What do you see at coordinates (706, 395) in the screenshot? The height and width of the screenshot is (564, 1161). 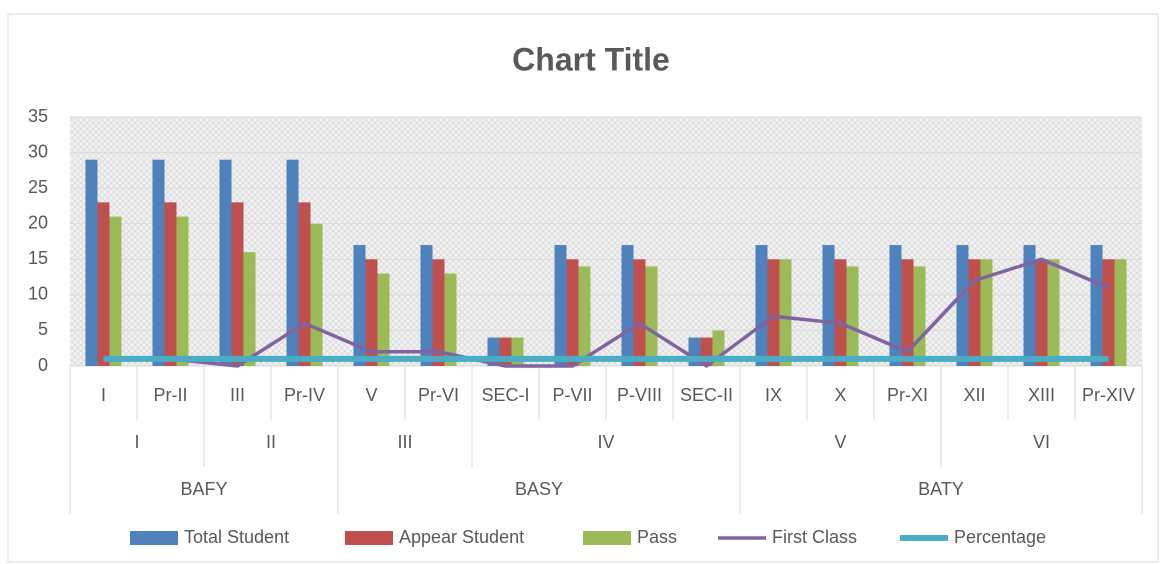 I see `x-tick-label: SEC-II` at bounding box center [706, 395].